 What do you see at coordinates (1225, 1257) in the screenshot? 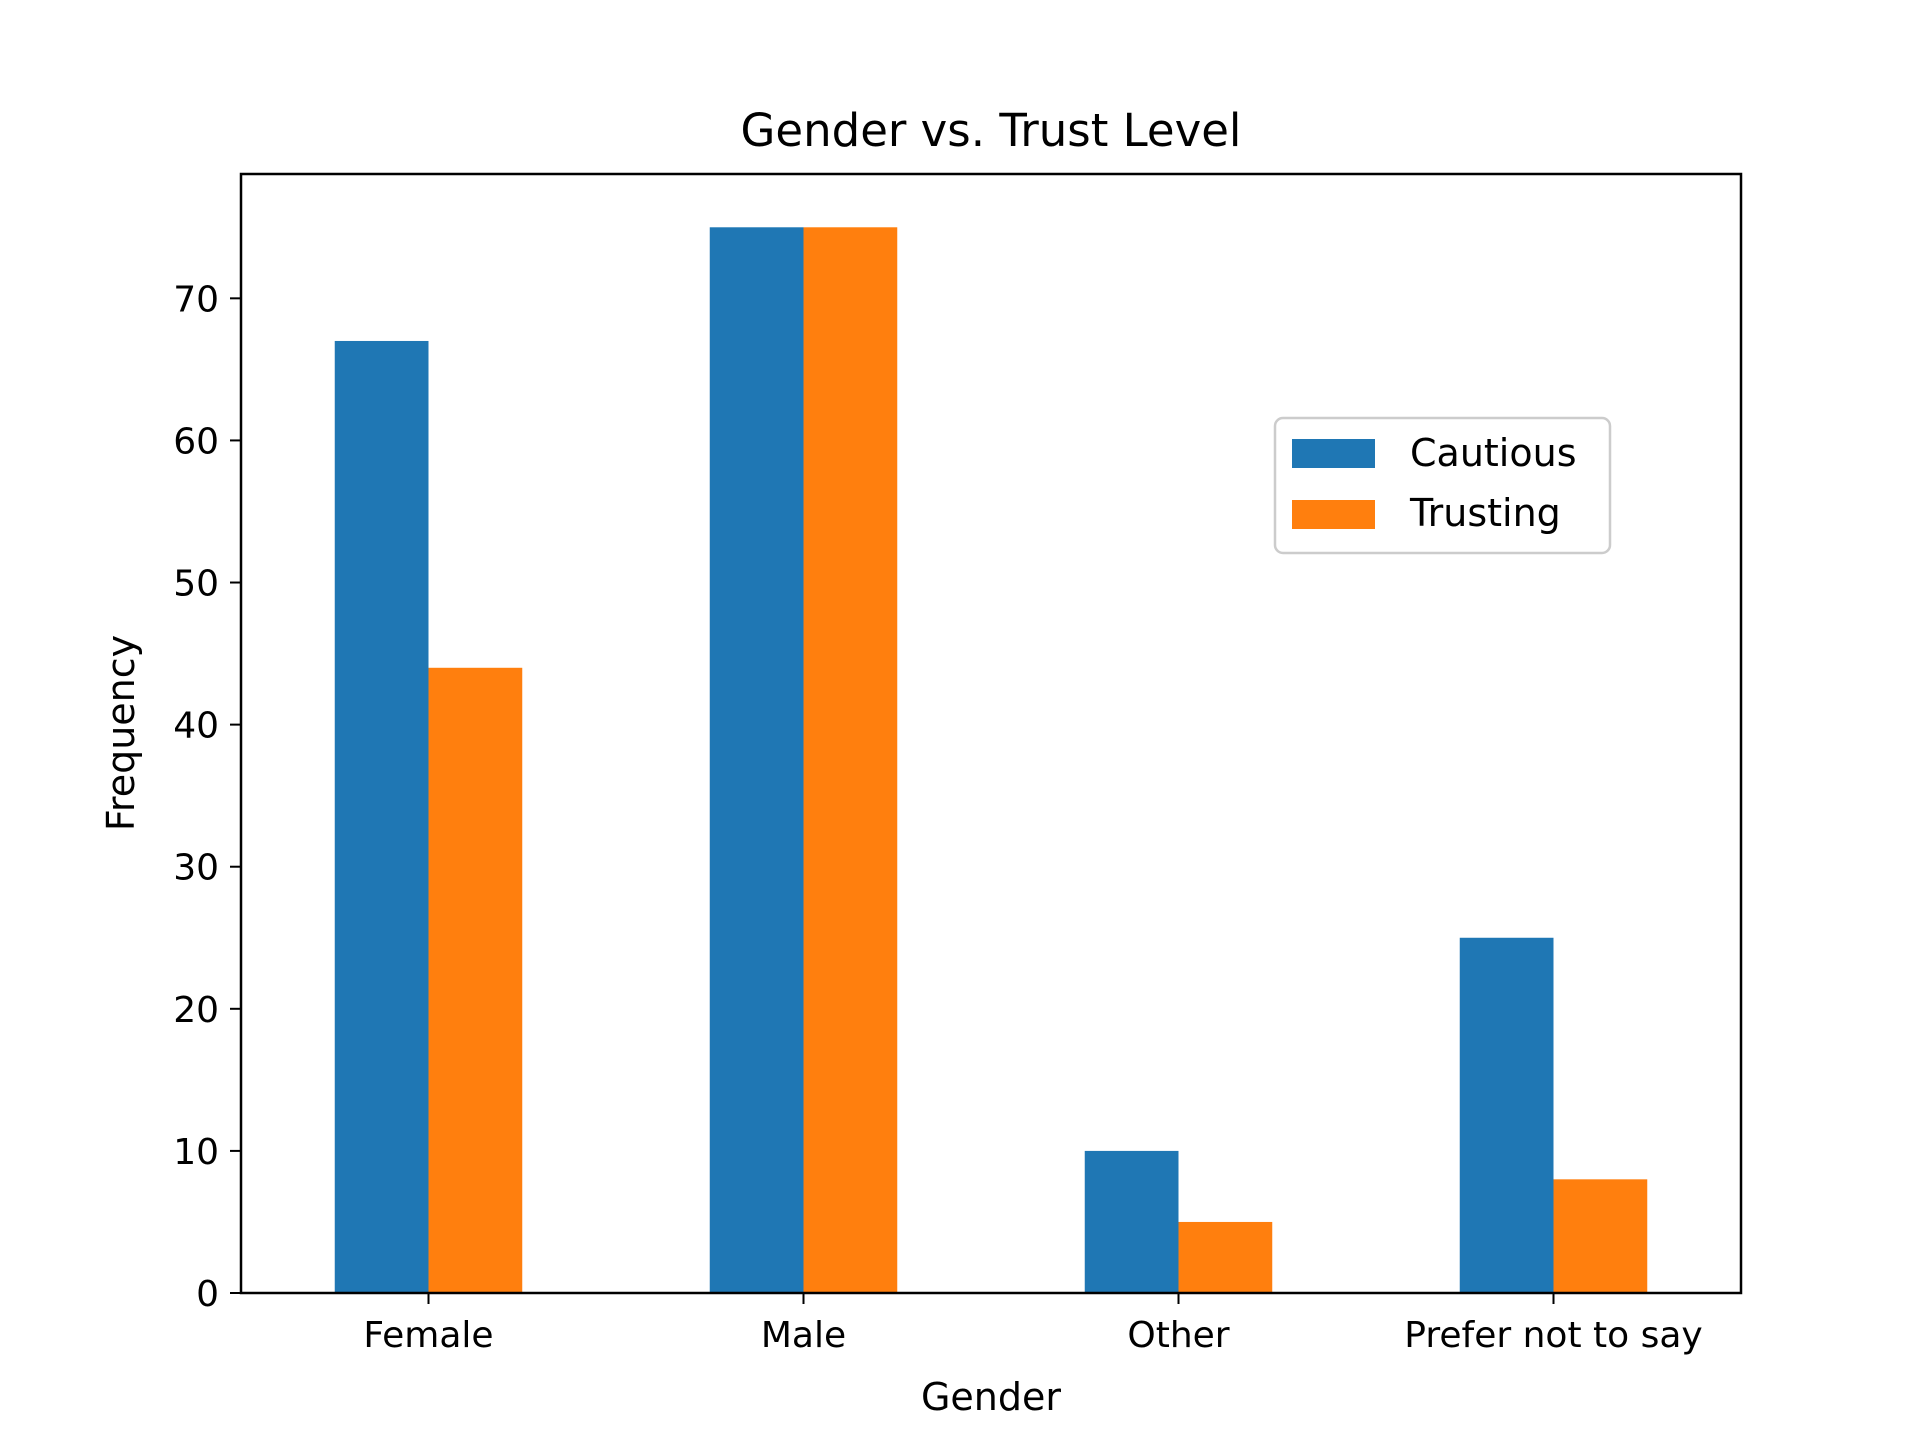
I see `bar-trusting-other` at bounding box center [1225, 1257].